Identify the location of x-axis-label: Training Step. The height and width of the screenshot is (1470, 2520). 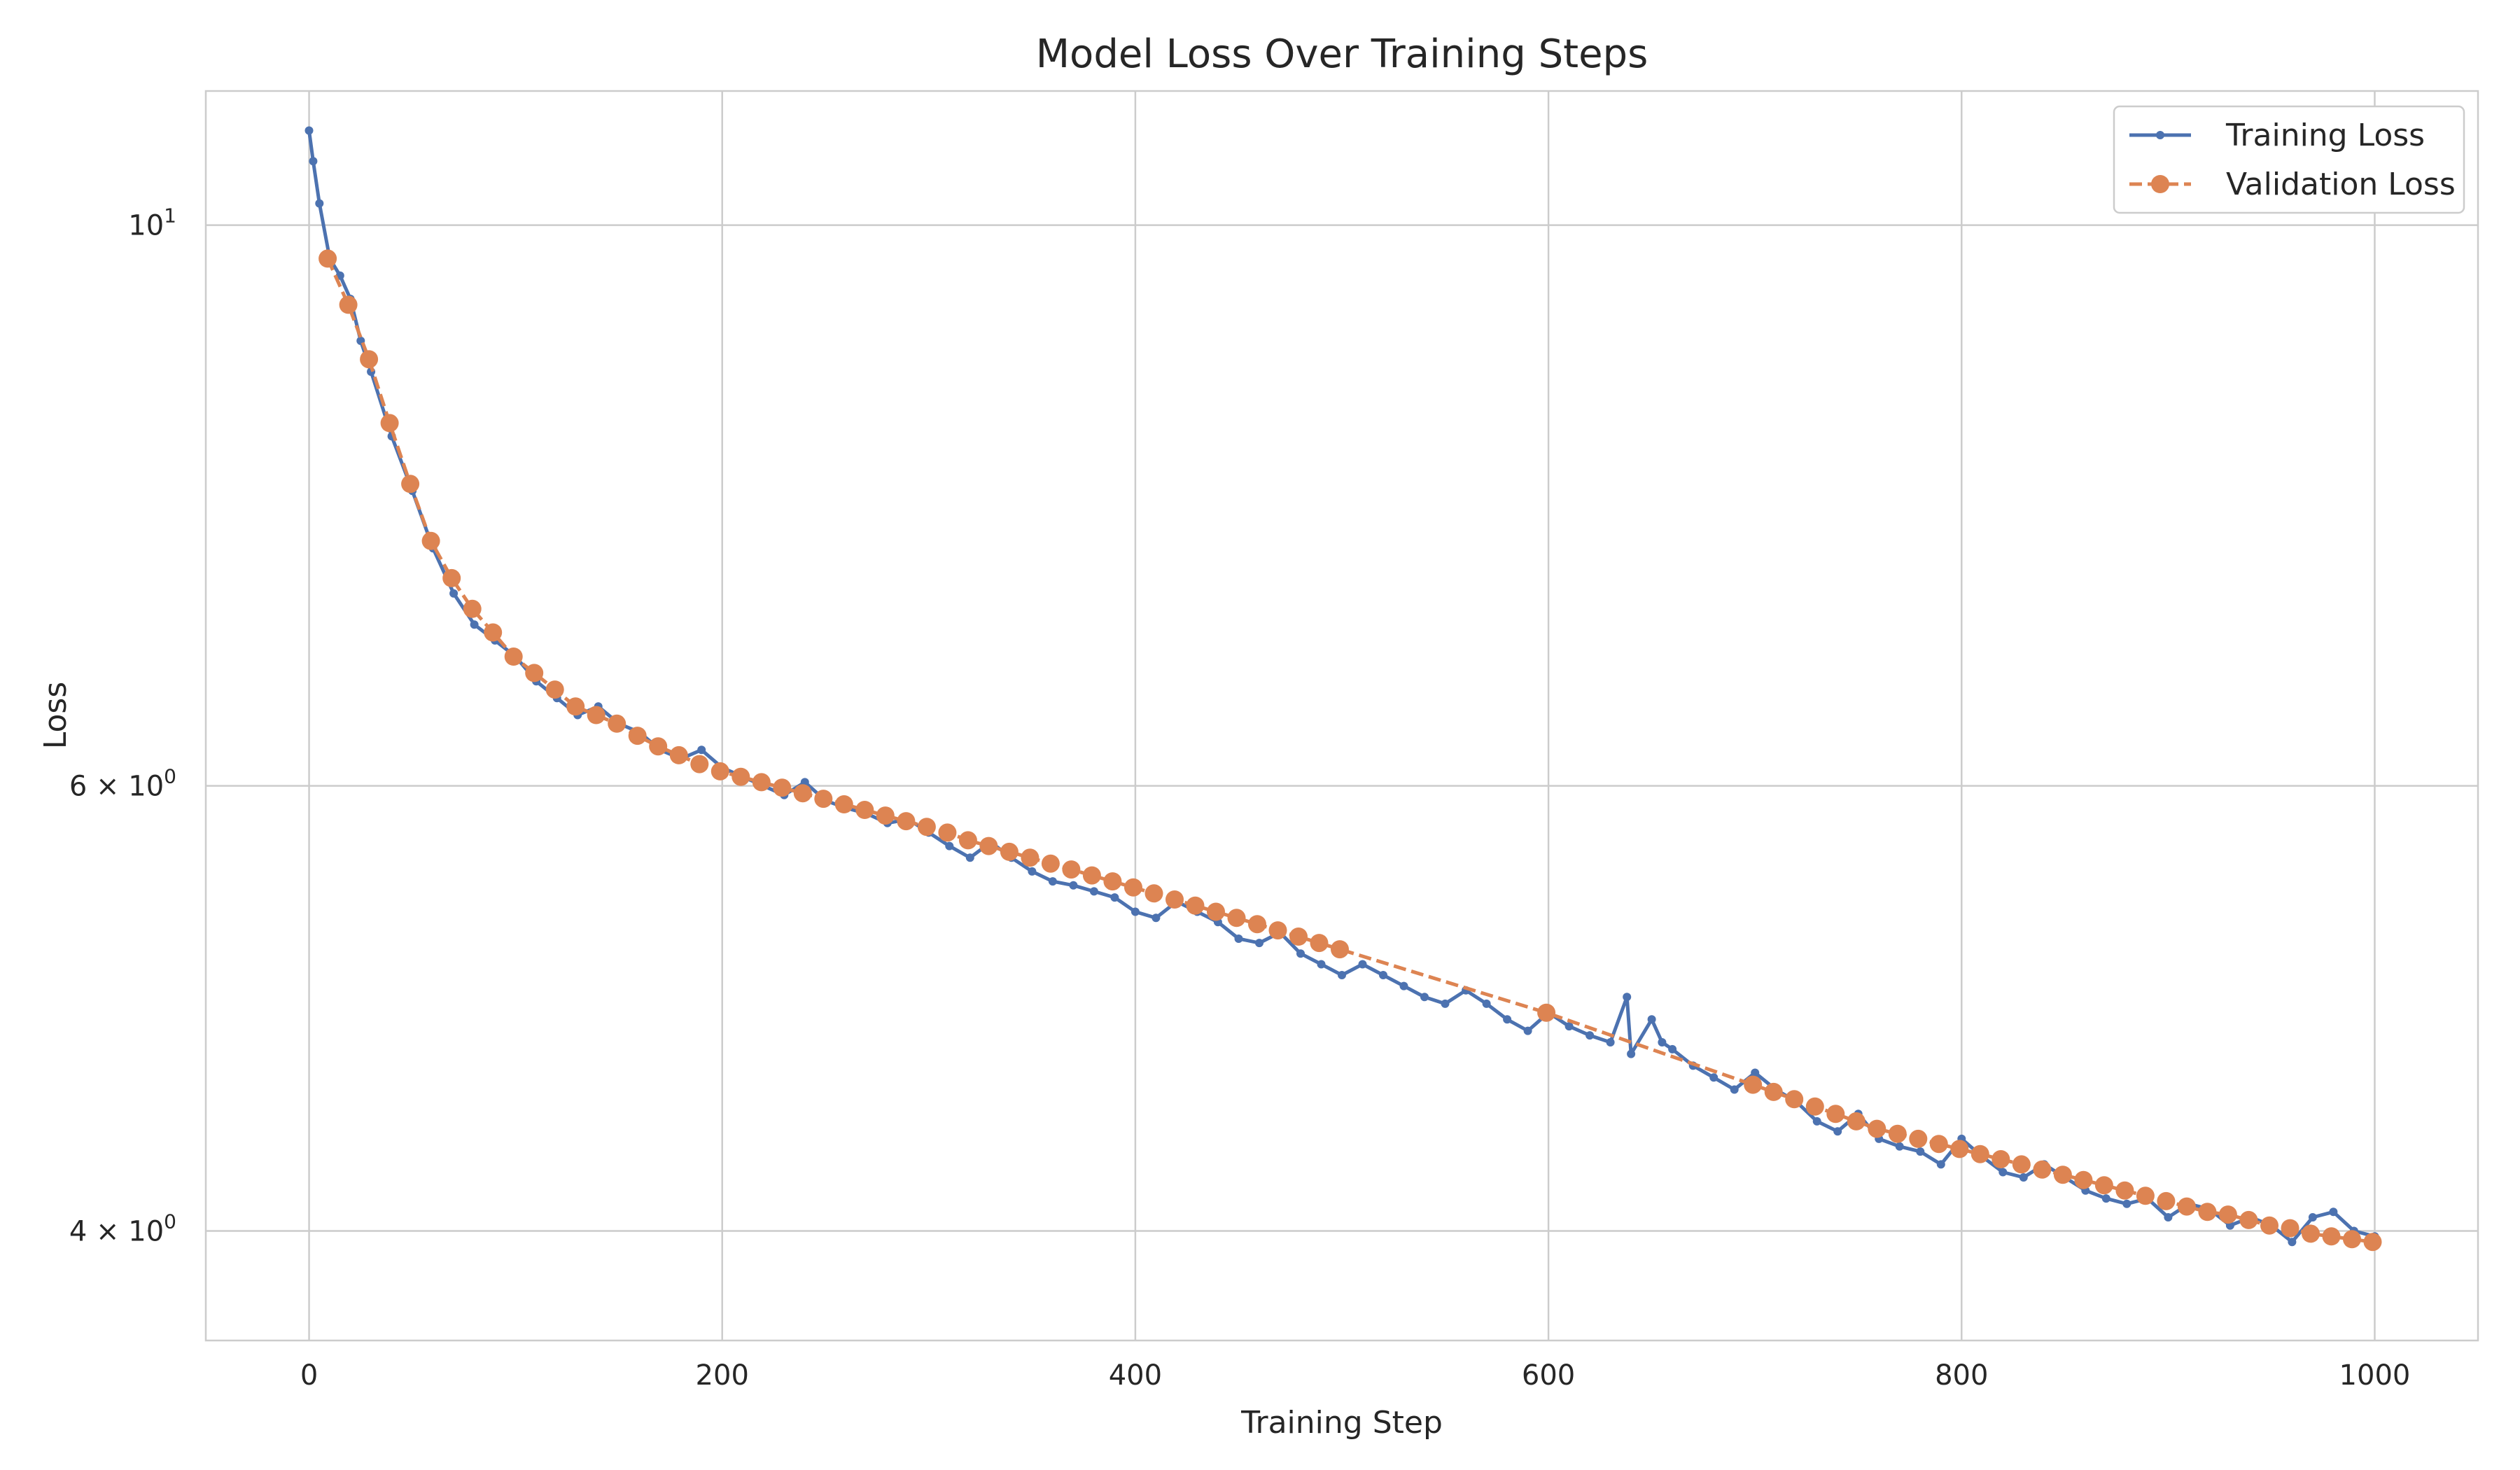
(1341, 1423).